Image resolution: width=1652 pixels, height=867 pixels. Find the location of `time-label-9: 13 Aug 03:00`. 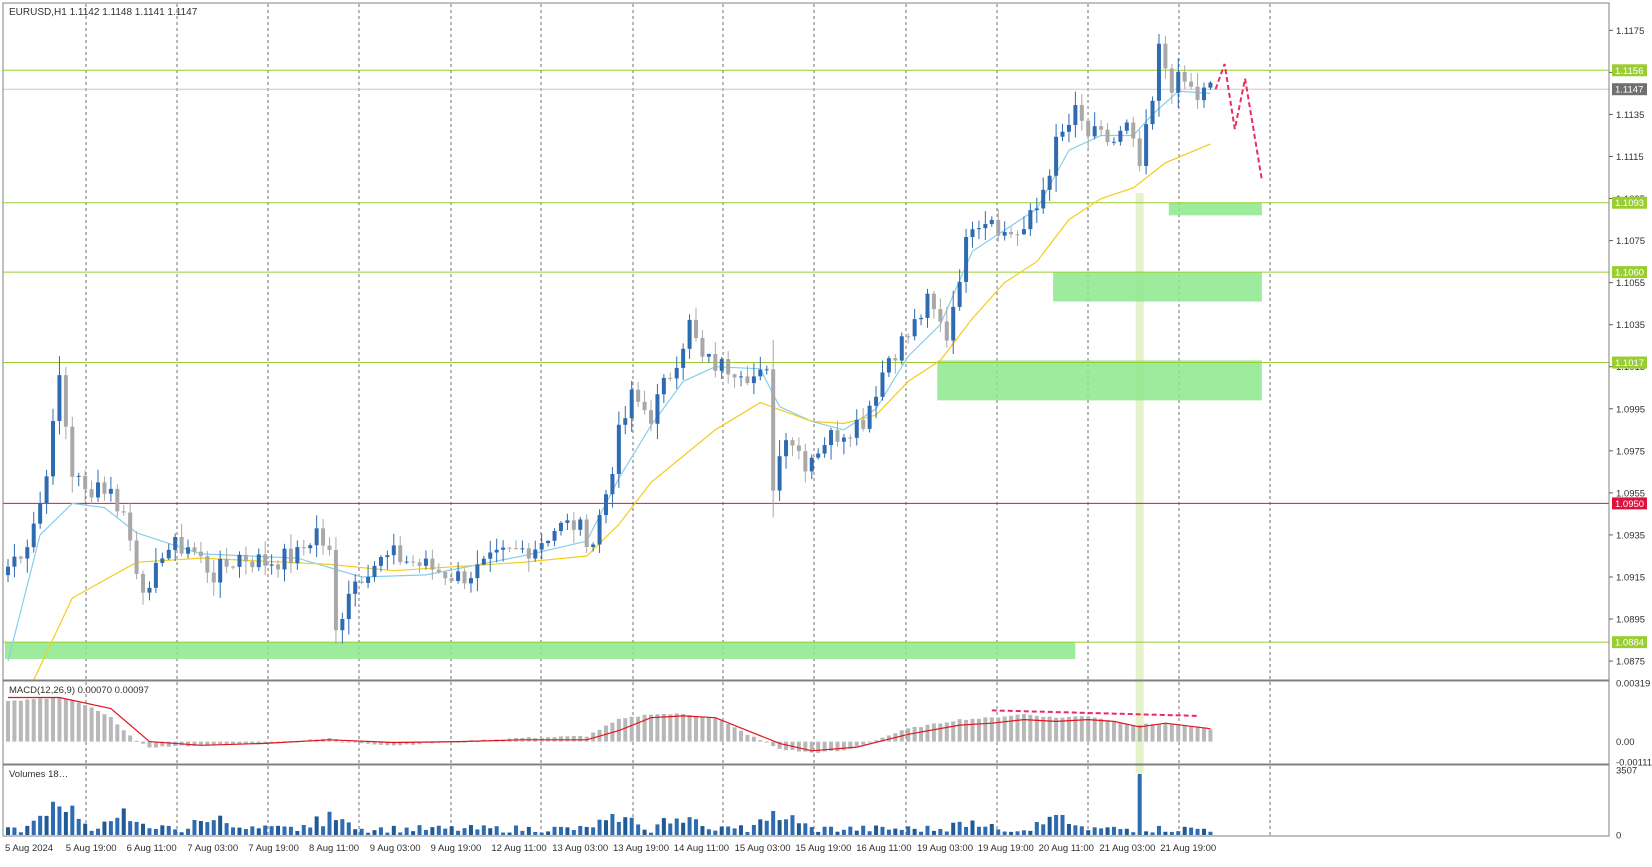

time-label-9: 13 Aug 03:00 is located at coordinates (580, 848).